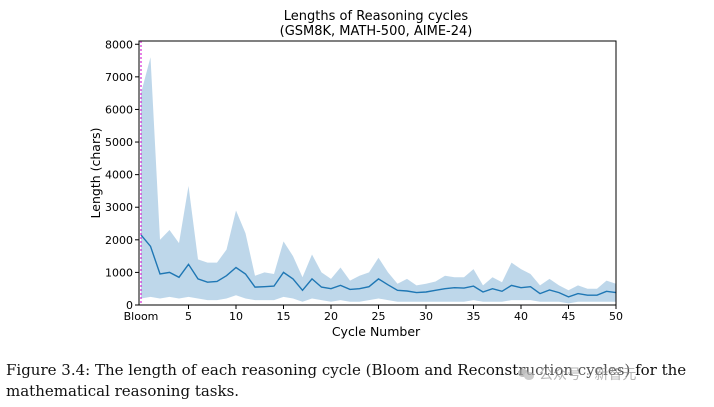 The height and width of the screenshot is (407, 714). I want to click on watermark-text: 公众号 · 新智元, so click(588, 375).